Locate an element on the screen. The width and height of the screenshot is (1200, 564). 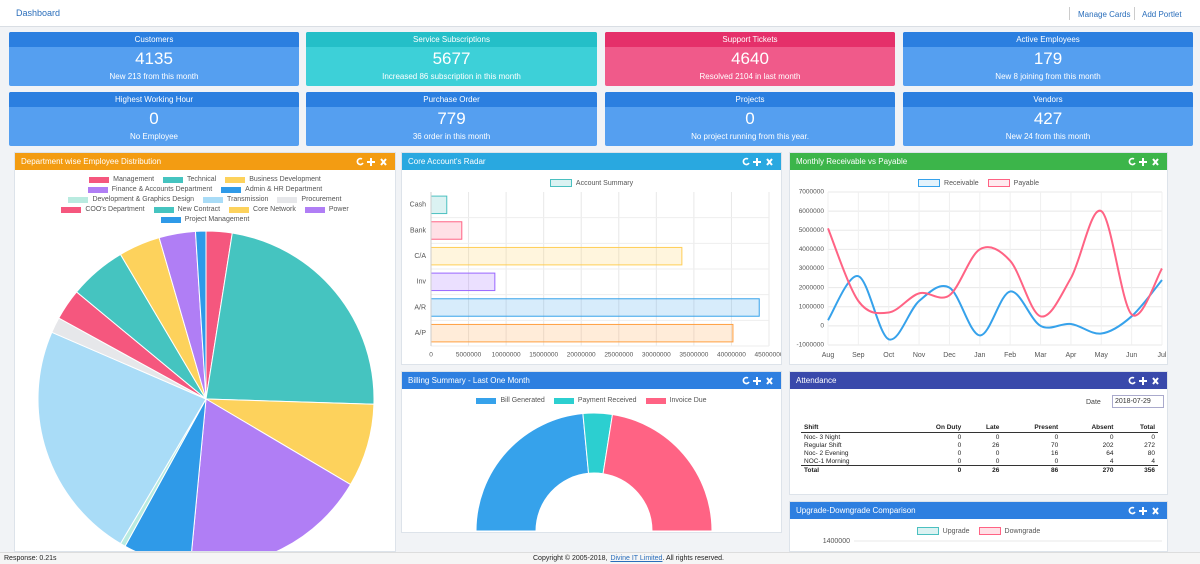
panel-header: Department wise Employee Distribution is located at coordinates (205, 161).